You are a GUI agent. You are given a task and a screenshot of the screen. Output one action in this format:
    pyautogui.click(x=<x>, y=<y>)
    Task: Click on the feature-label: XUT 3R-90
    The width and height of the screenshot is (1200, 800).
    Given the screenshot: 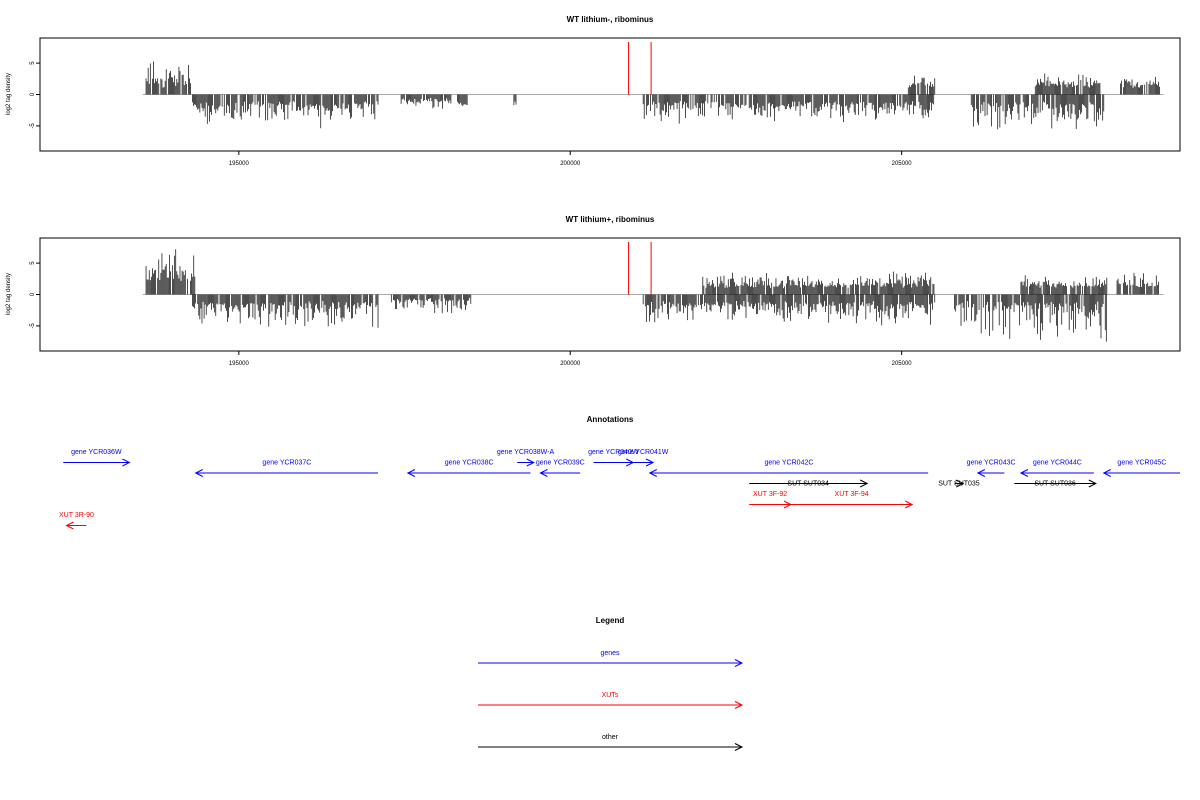 What is the action you would take?
    pyautogui.click(x=76, y=515)
    